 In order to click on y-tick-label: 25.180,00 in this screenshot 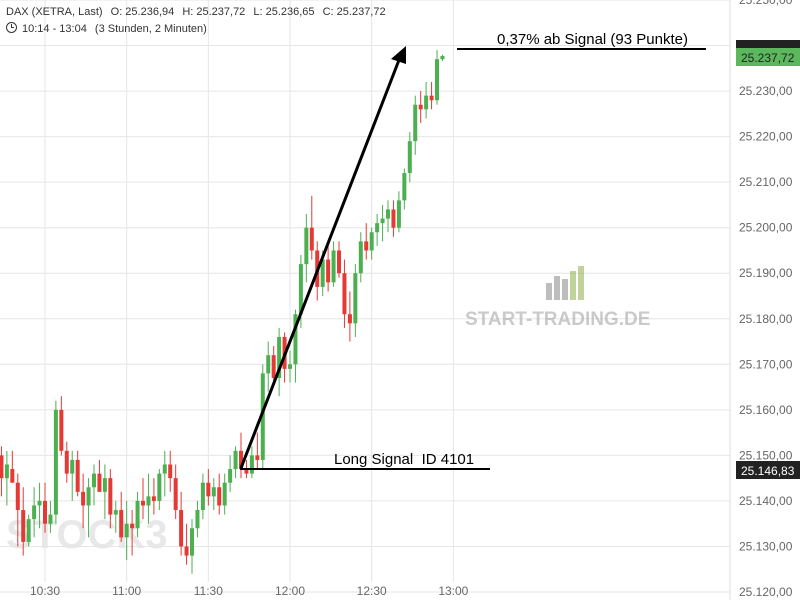, I will do `click(766, 319)`.